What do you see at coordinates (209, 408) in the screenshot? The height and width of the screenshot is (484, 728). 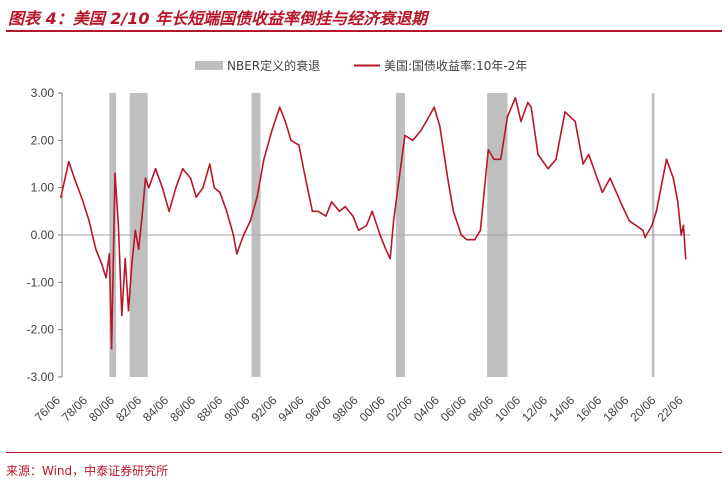 I see `x-tick-label: 88/06` at bounding box center [209, 408].